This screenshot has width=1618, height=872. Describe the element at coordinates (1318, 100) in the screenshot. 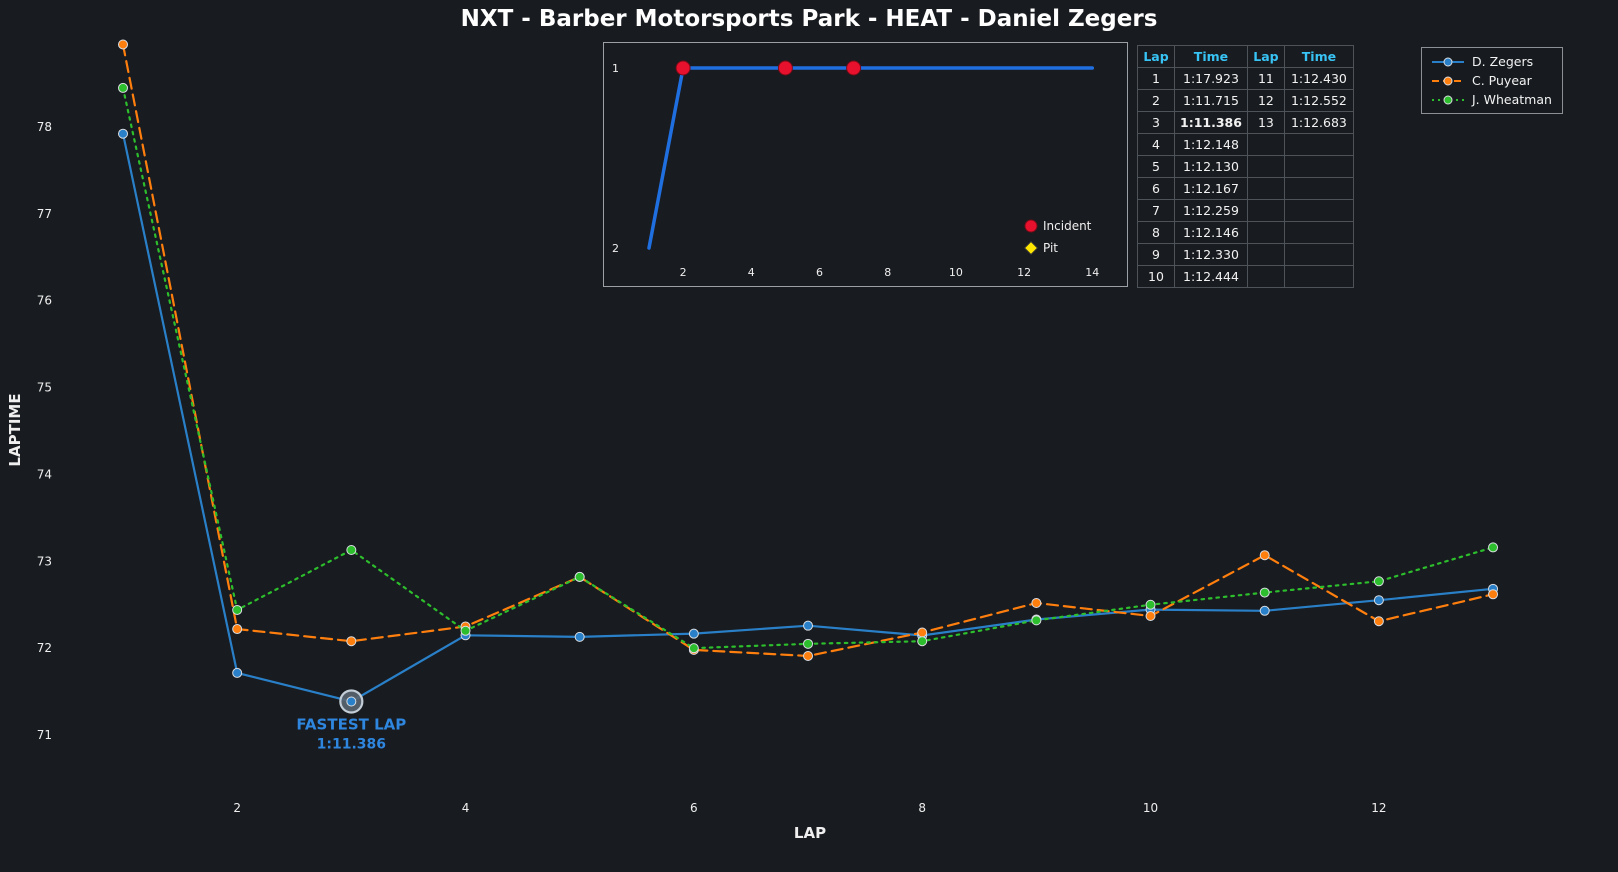

I see `time-cell: 1:12.552` at that location.